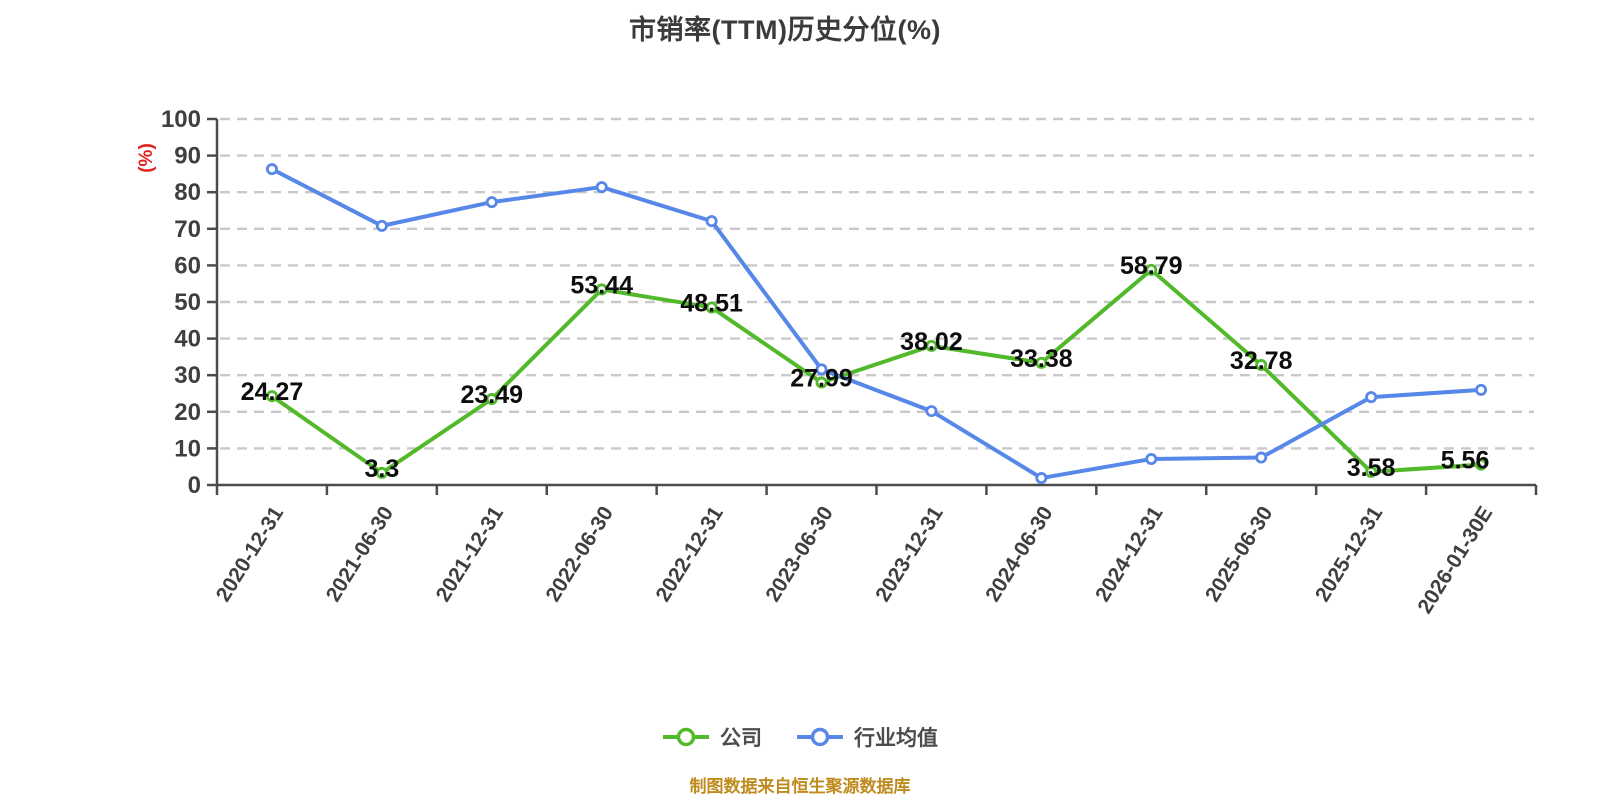  What do you see at coordinates (686, 737) in the screenshot?
I see `company-line-marker-icon` at bounding box center [686, 737].